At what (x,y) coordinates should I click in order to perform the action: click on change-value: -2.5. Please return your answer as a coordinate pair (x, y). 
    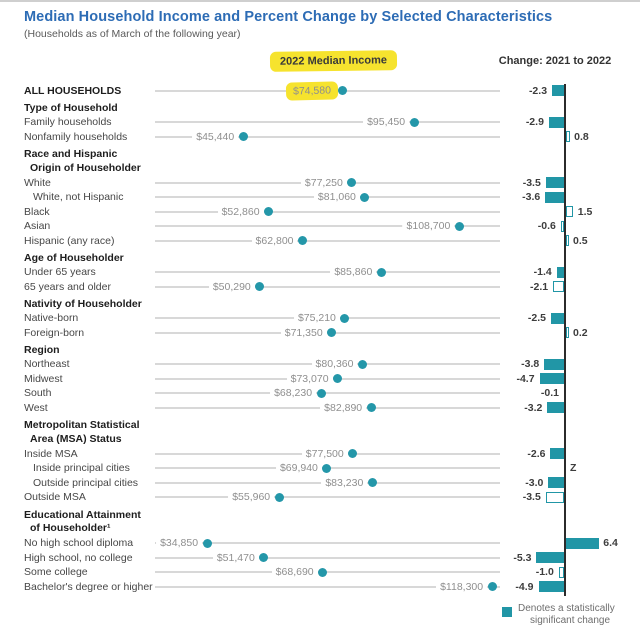
    Looking at the image, I should click on (536, 318).